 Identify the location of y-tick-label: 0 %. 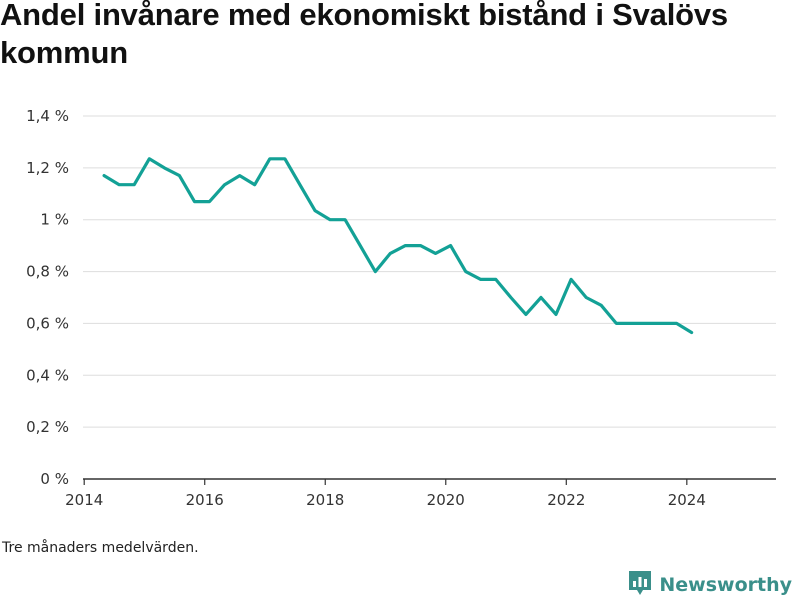
(54, 479).